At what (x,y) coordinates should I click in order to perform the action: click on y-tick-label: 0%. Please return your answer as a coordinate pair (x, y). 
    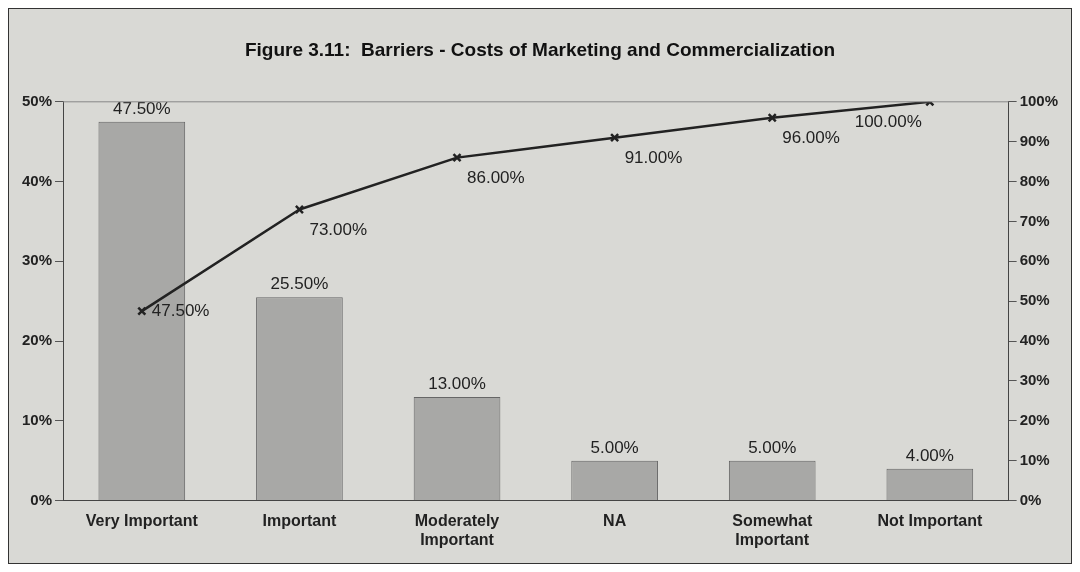
    Looking at the image, I should click on (41, 499).